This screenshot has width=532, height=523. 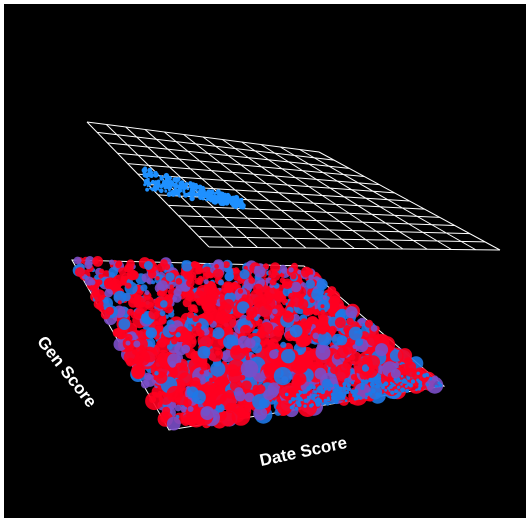 I want to click on projection-points, so click(x=193, y=188).